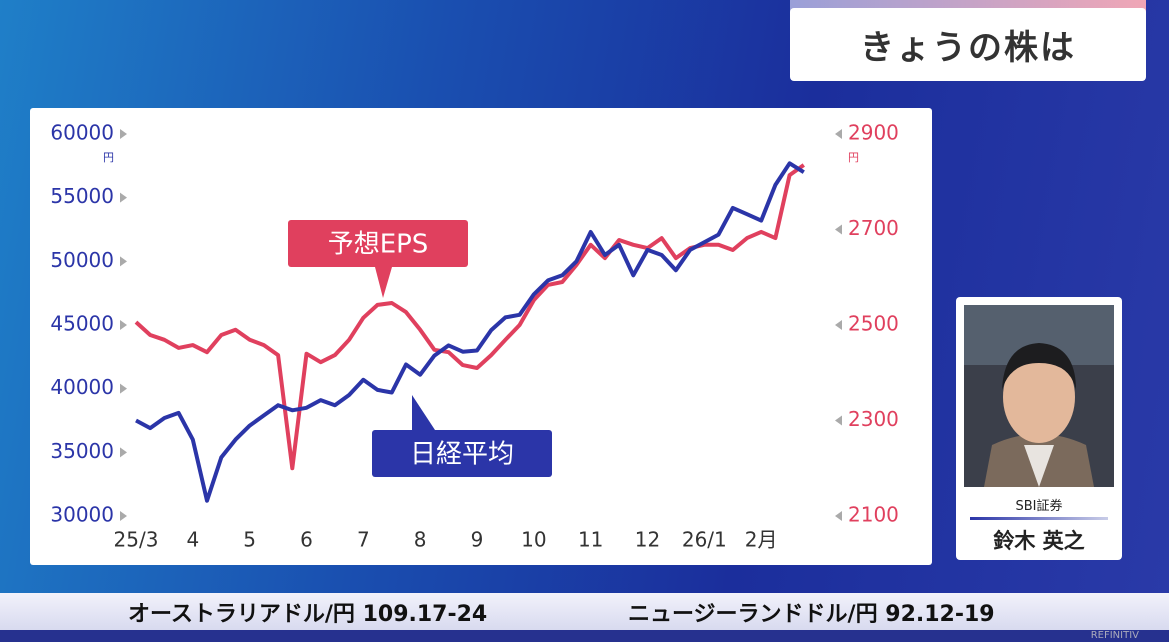  I want to click on presenter-photo, so click(1039, 396).